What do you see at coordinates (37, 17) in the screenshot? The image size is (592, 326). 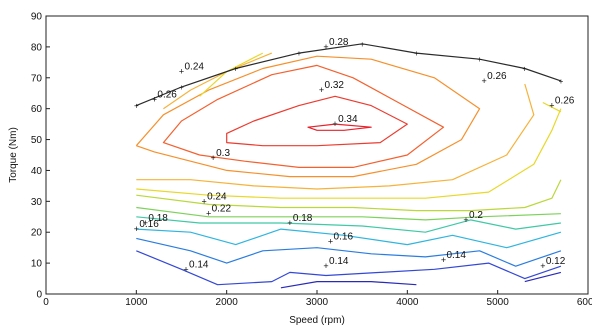 I see `y-tick-label: 90` at bounding box center [37, 17].